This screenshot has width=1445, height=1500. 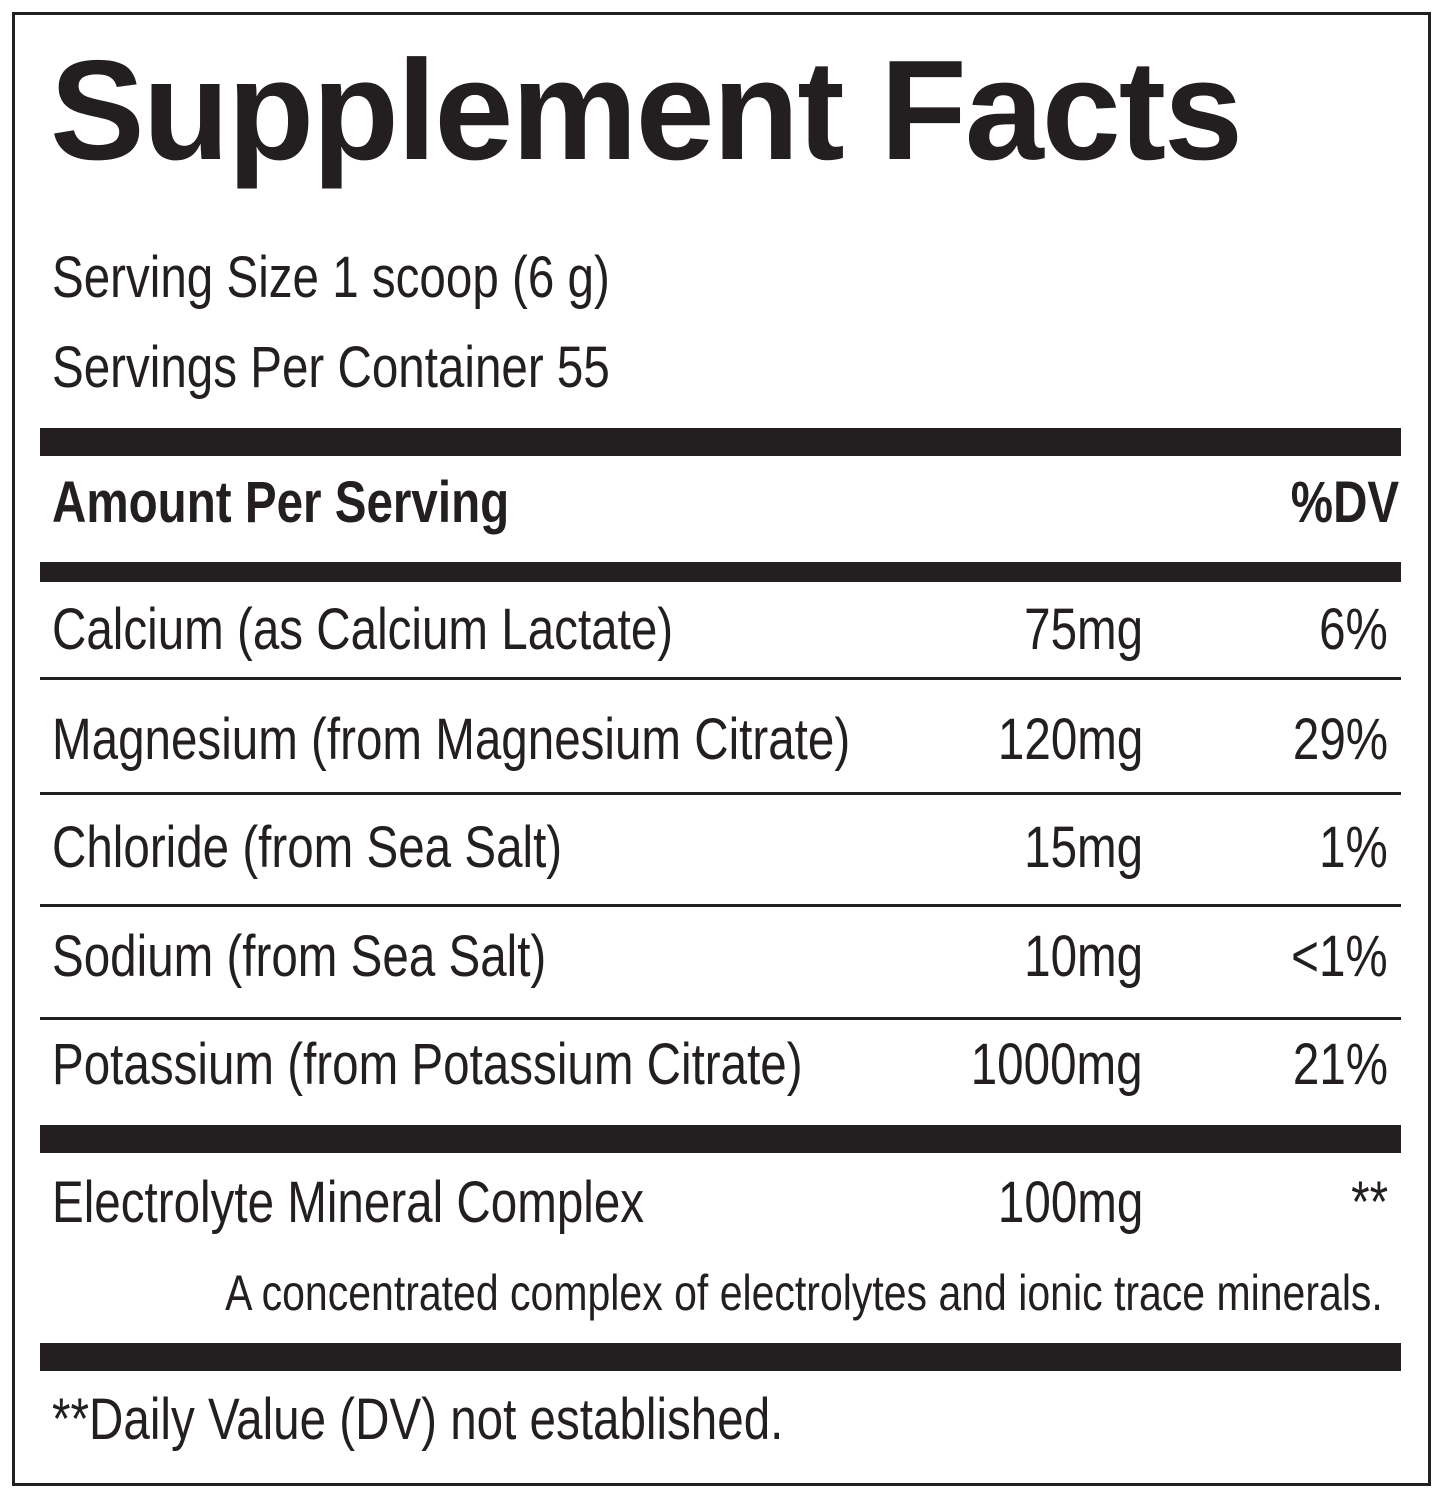 What do you see at coordinates (1353, 629) in the screenshot?
I see `nutrient-dv: 6%` at bounding box center [1353, 629].